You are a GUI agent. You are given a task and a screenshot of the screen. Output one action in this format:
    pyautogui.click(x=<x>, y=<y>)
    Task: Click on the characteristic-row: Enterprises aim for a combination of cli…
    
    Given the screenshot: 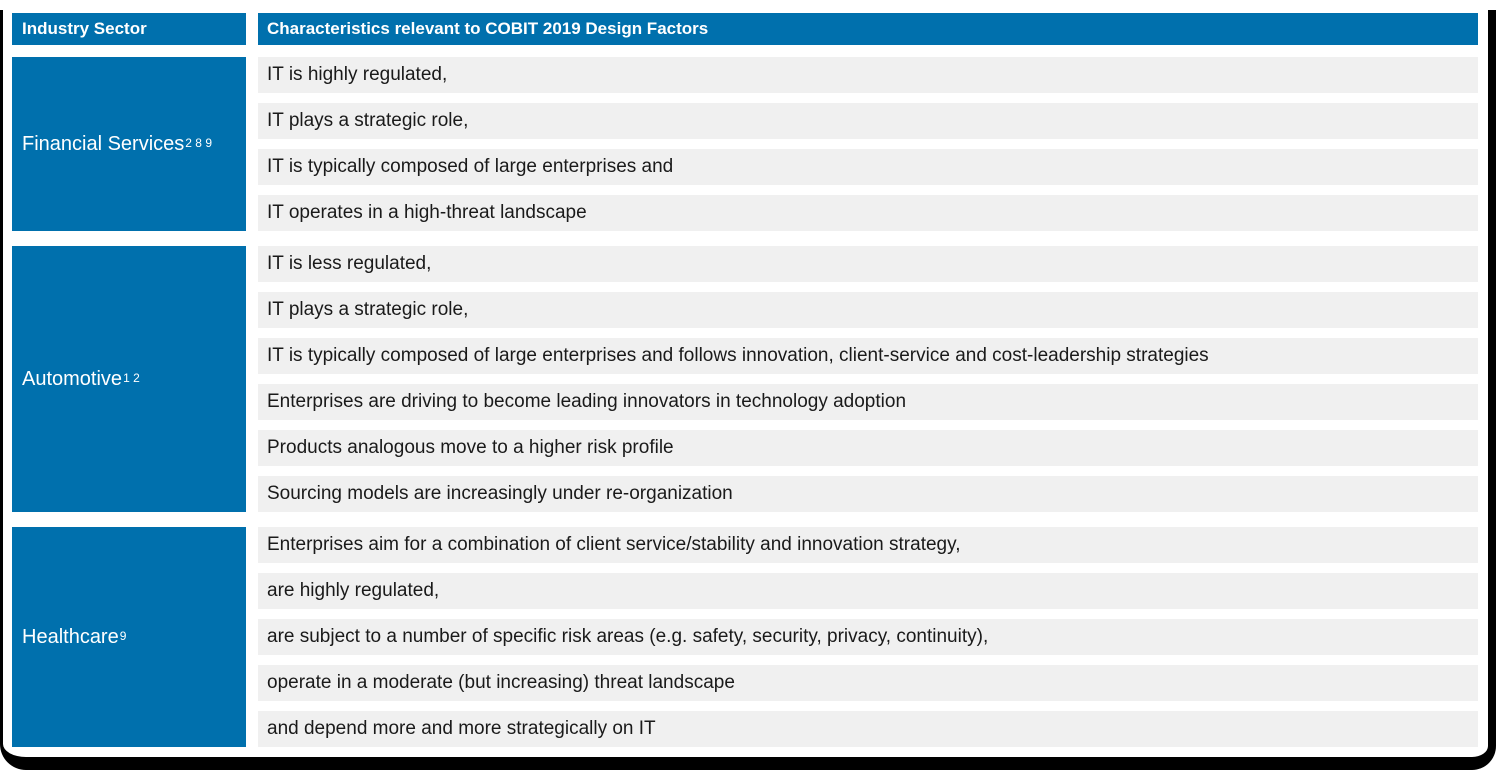 What is the action you would take?
    pyautogui.click(x=868, y=545)
    